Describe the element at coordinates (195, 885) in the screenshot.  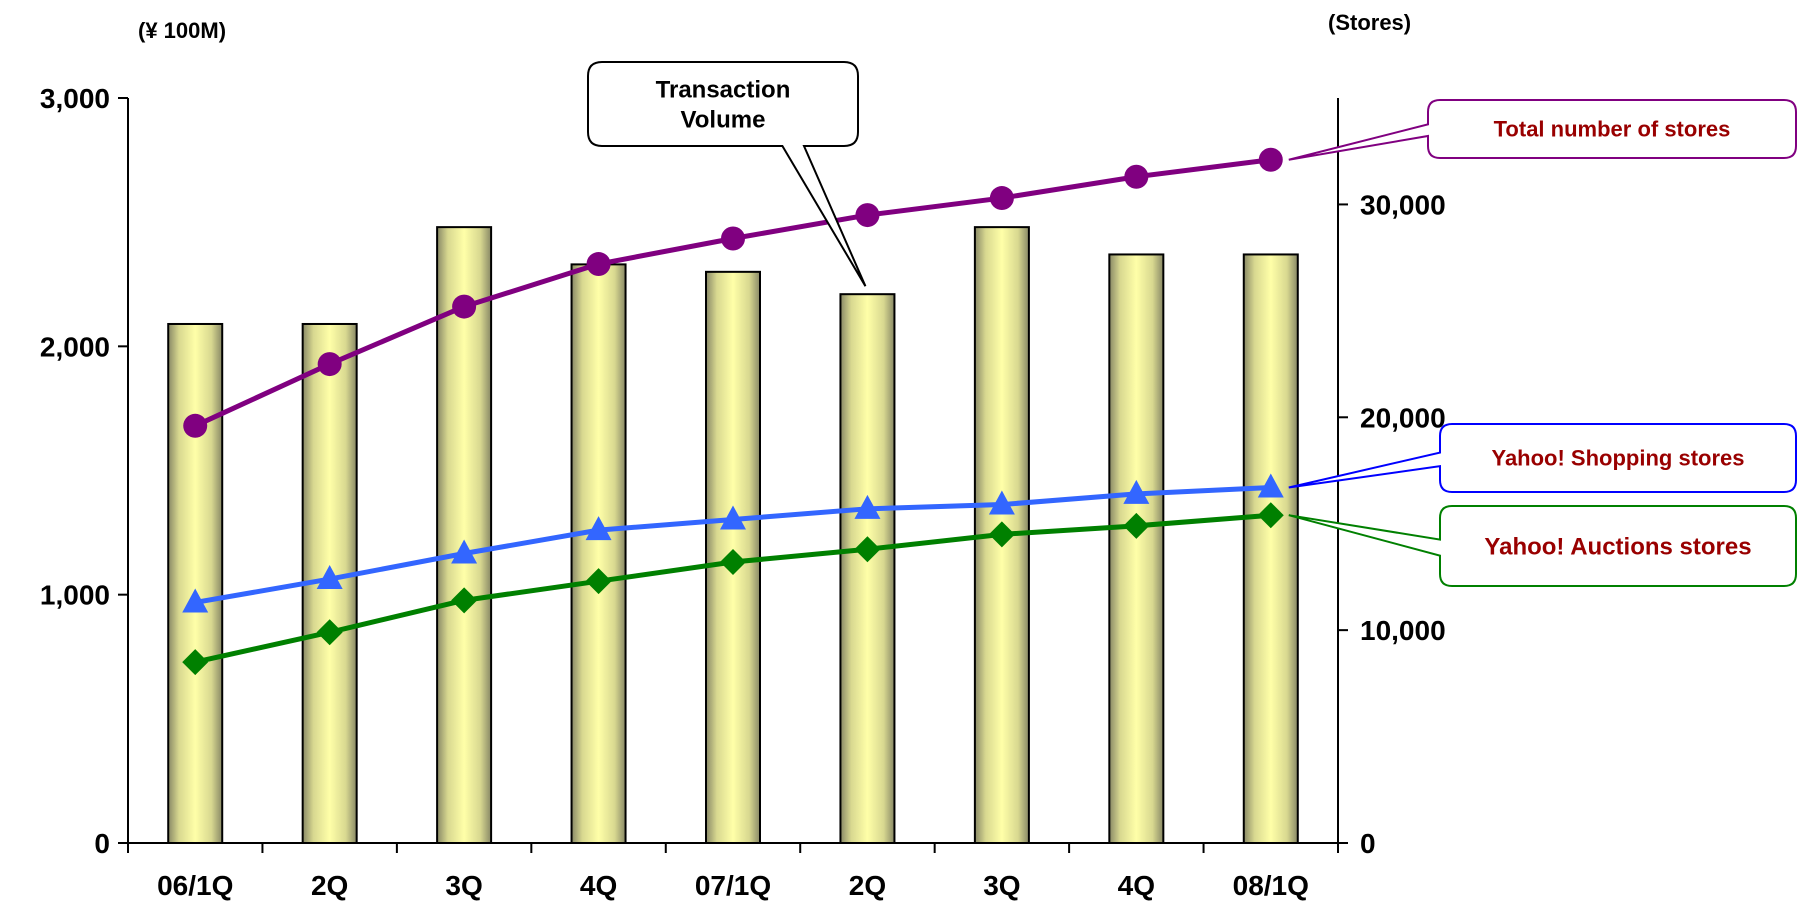
I see `x-axis-tick-label: 06/1Q` at that location.